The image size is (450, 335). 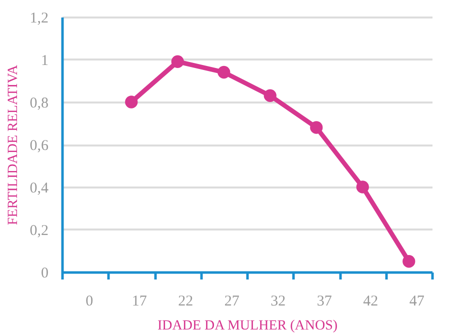 What do you see at coordinates (247, 326) in the screenshot?
I see `x-axis-title: IDADE DA MULHER (ANOS)` at bounding box center [247, 326].